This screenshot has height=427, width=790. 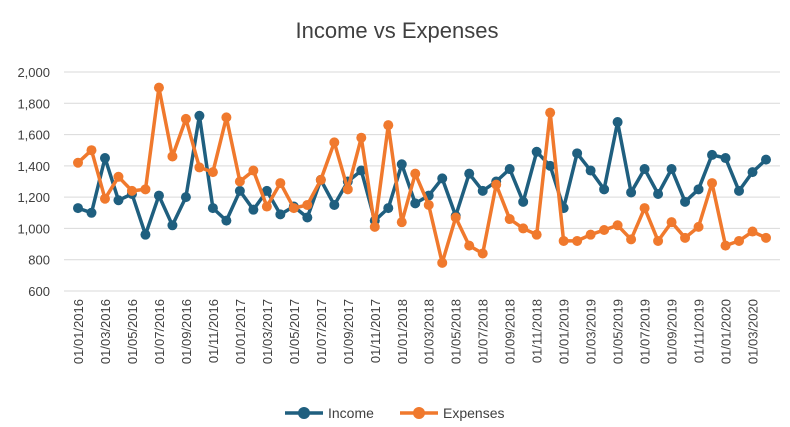 What do you see at coordinates (240, 331) in the screenshot?
I see `x-tick-label: 01/01/2017` at bounding box center [240, 331].